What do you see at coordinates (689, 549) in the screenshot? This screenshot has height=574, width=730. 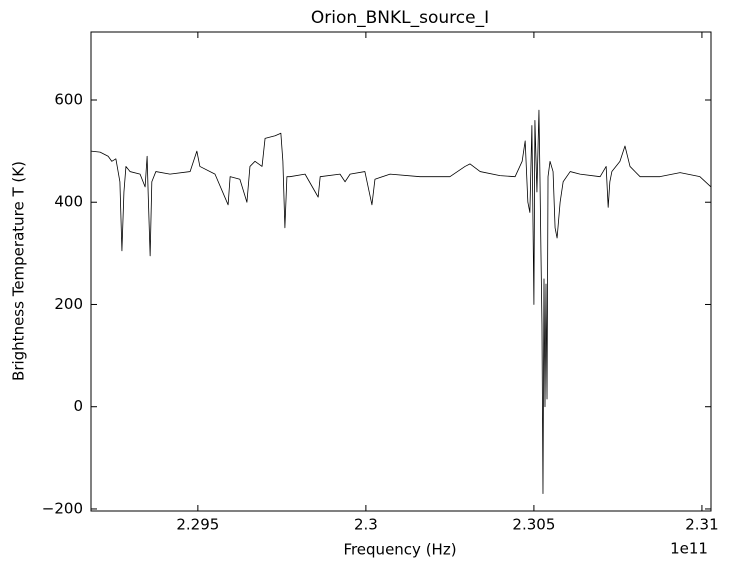 I see `x-offset-label: 1e11` at bounding box center [689, 549].